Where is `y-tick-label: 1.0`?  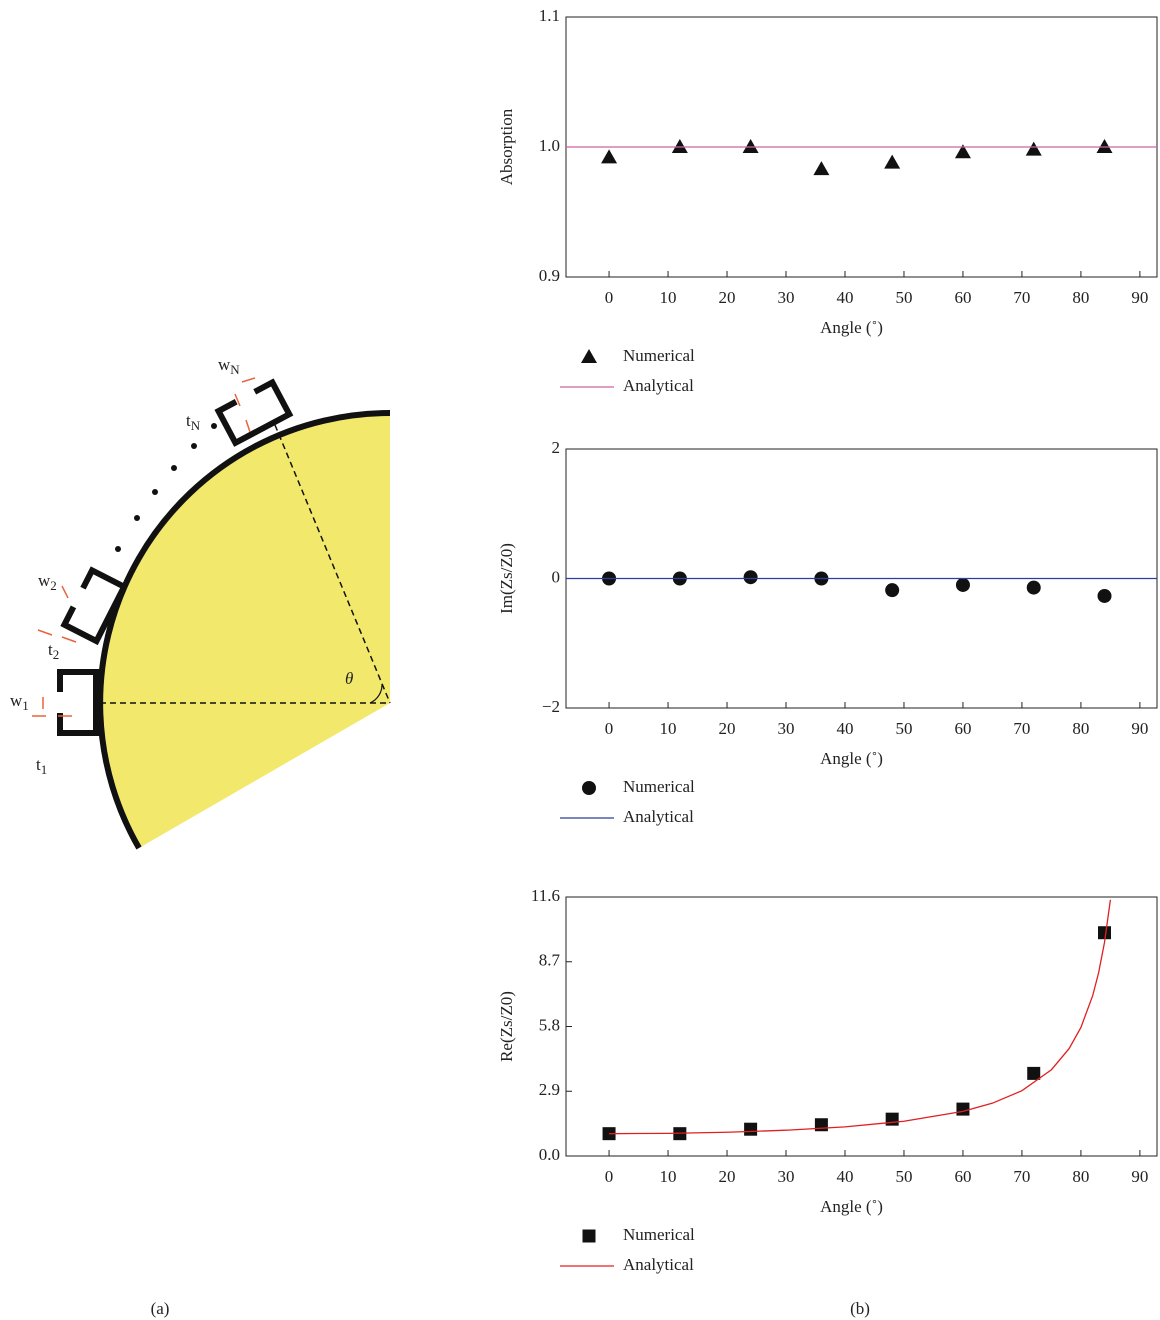 y-tick-label: 1.0 is located at coordinates (549, 145).